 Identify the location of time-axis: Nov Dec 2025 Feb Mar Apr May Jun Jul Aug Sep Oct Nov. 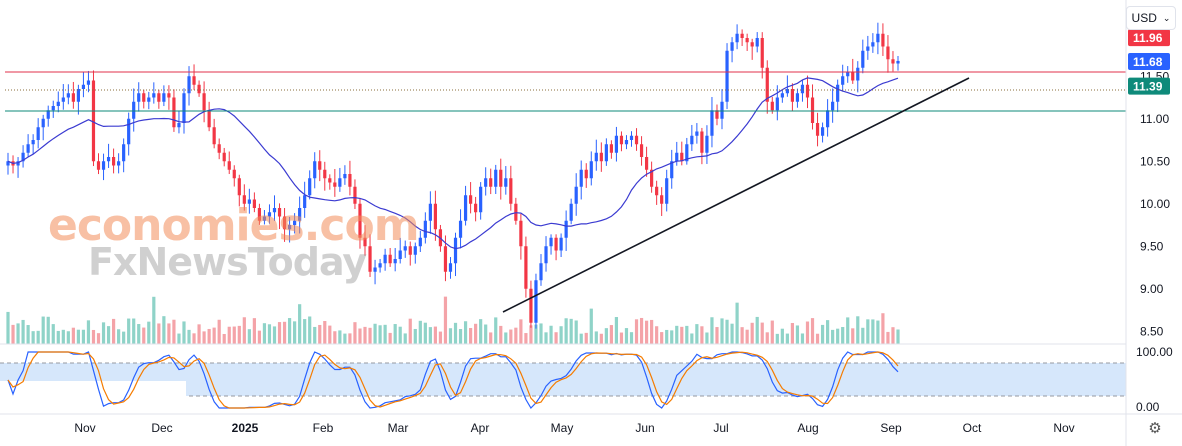
(574, 428).